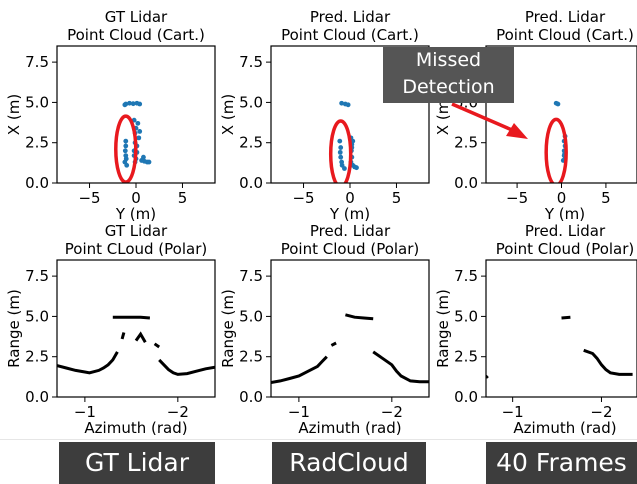  Describe the element at coordinates (85, 412) in the screenshot. I see `x-tick-label: −1` at that location.